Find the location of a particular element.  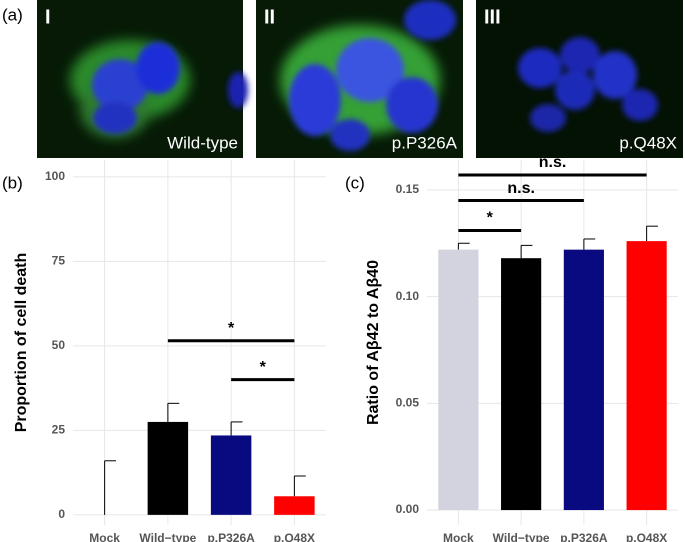

y-tick-label: 0 is located at coordinates (61, 514).